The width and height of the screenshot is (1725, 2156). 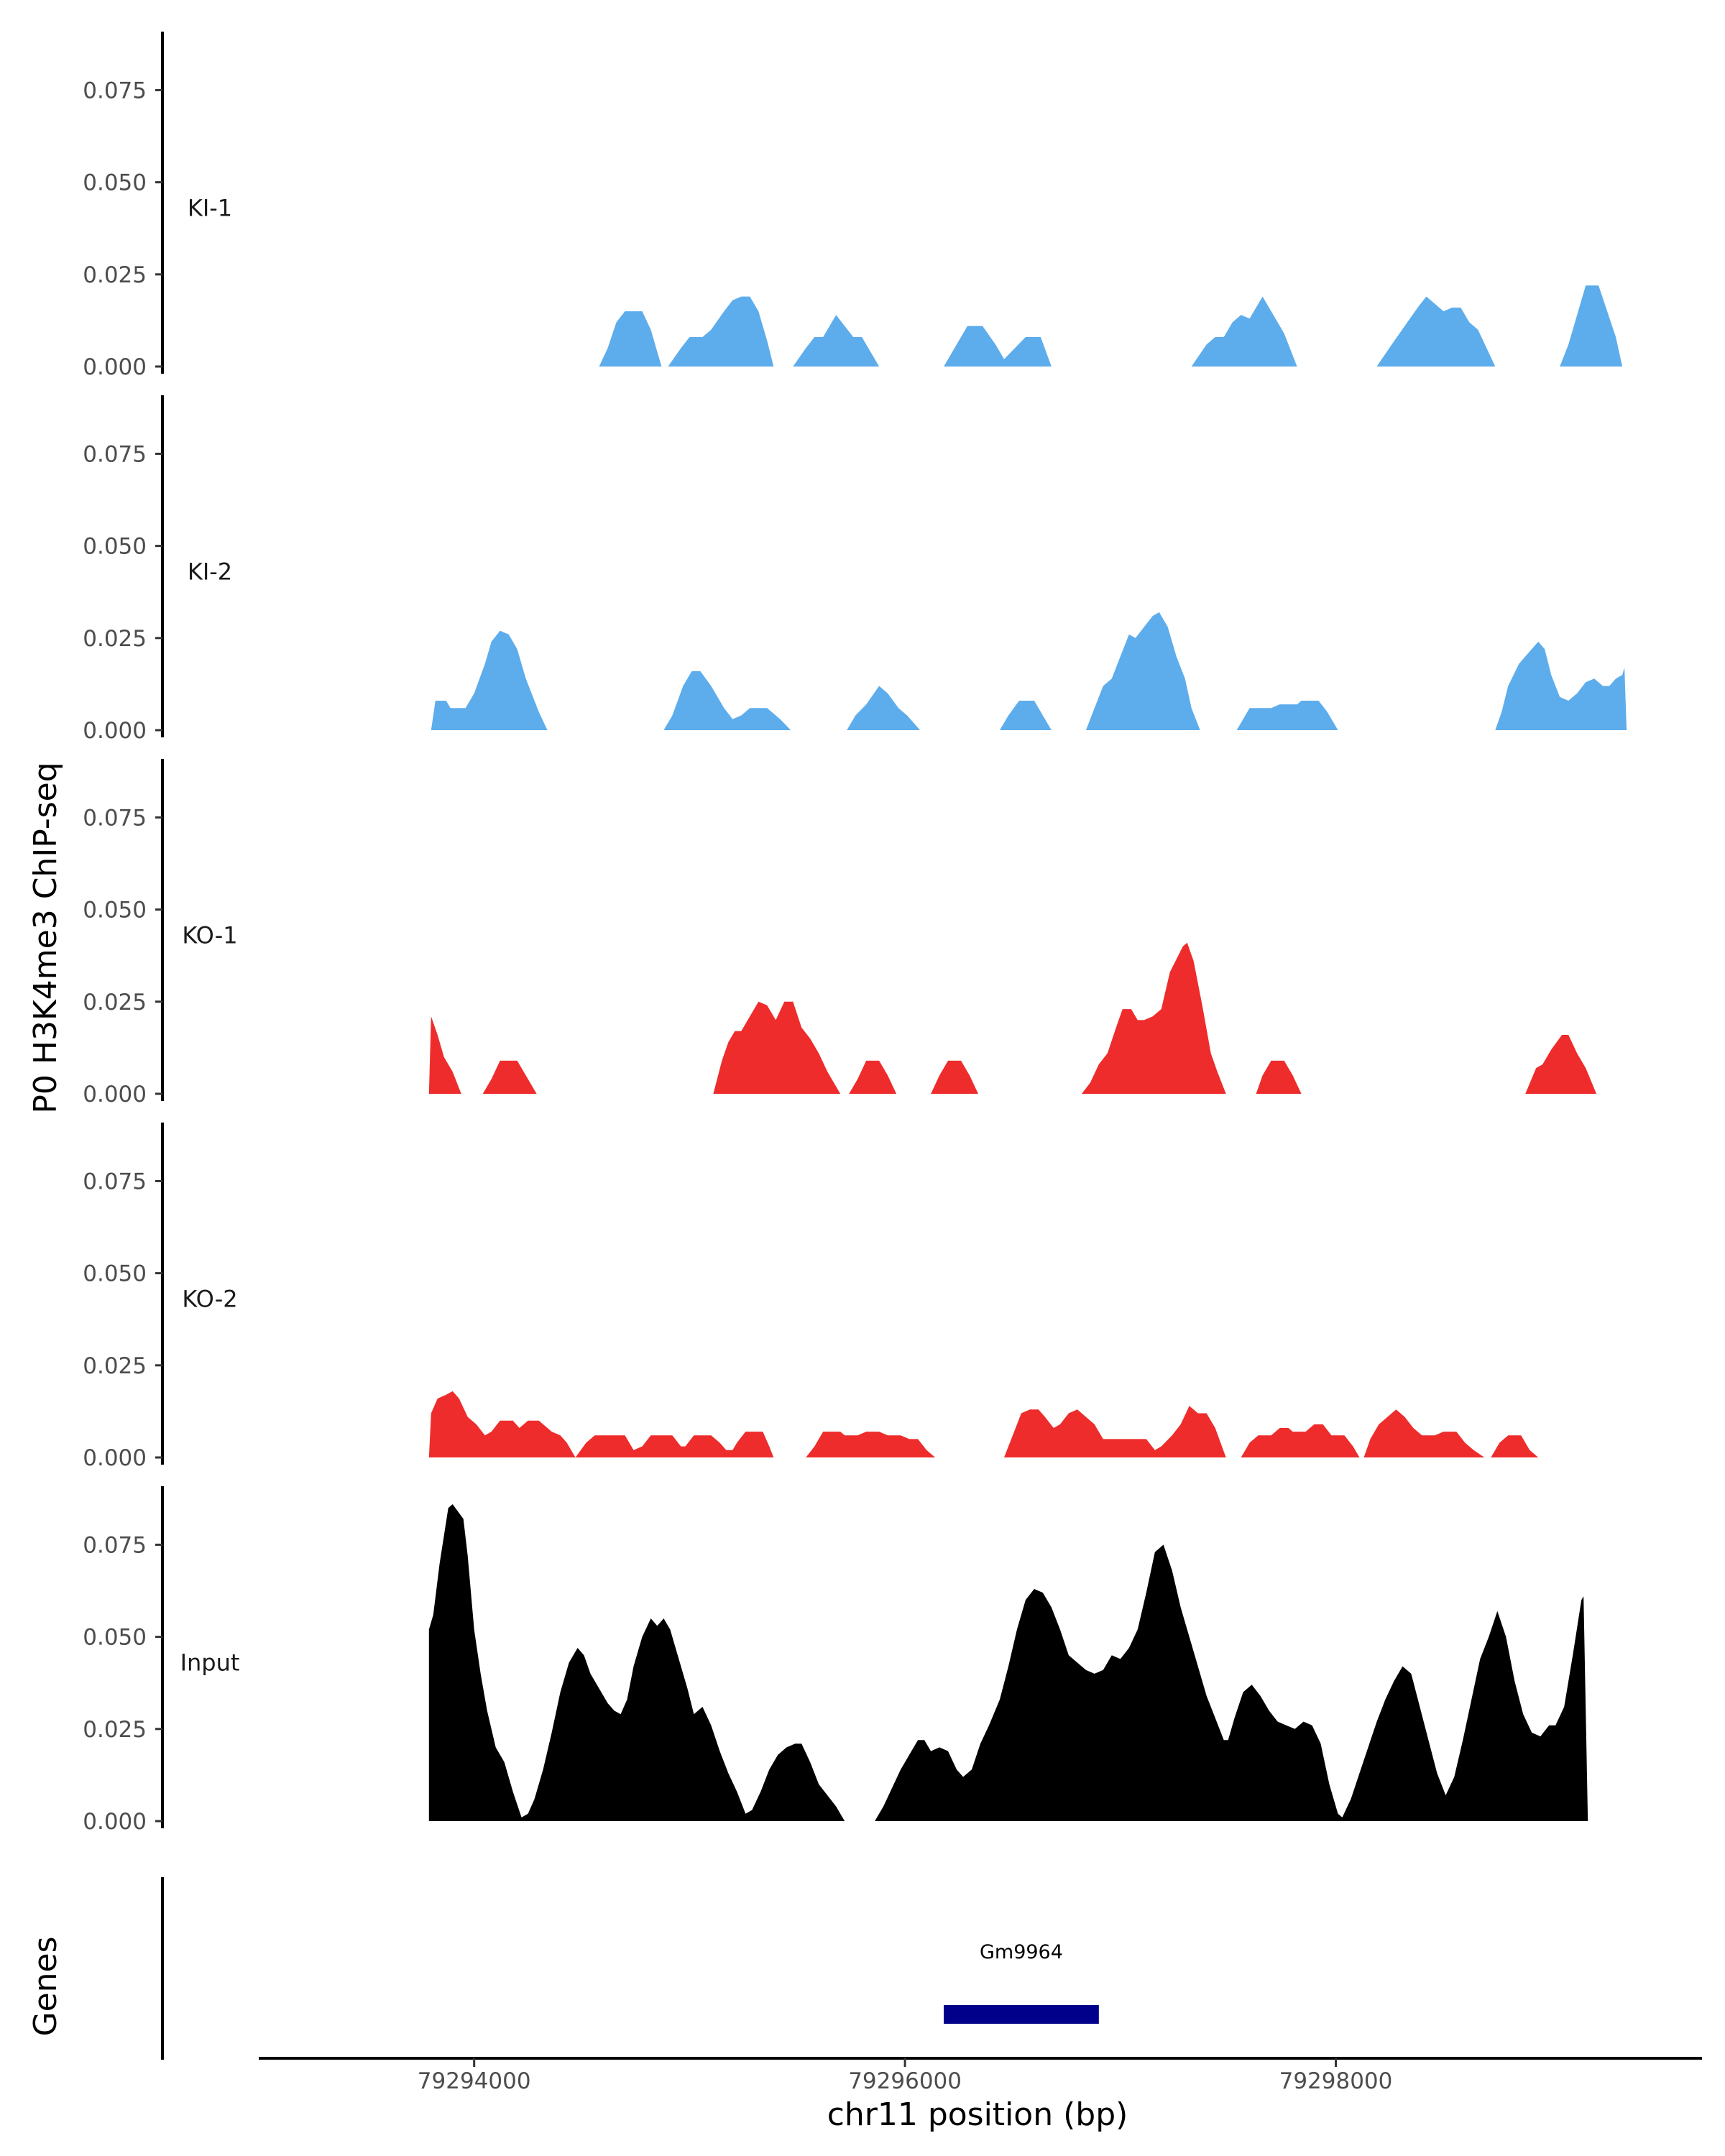 What do you see at coordinates (811, 1297) in the screenshot?
I see `track-ko-2: 0.000 0.025 0.050 0.075 KO-2` at bounding box center [811, 1297].